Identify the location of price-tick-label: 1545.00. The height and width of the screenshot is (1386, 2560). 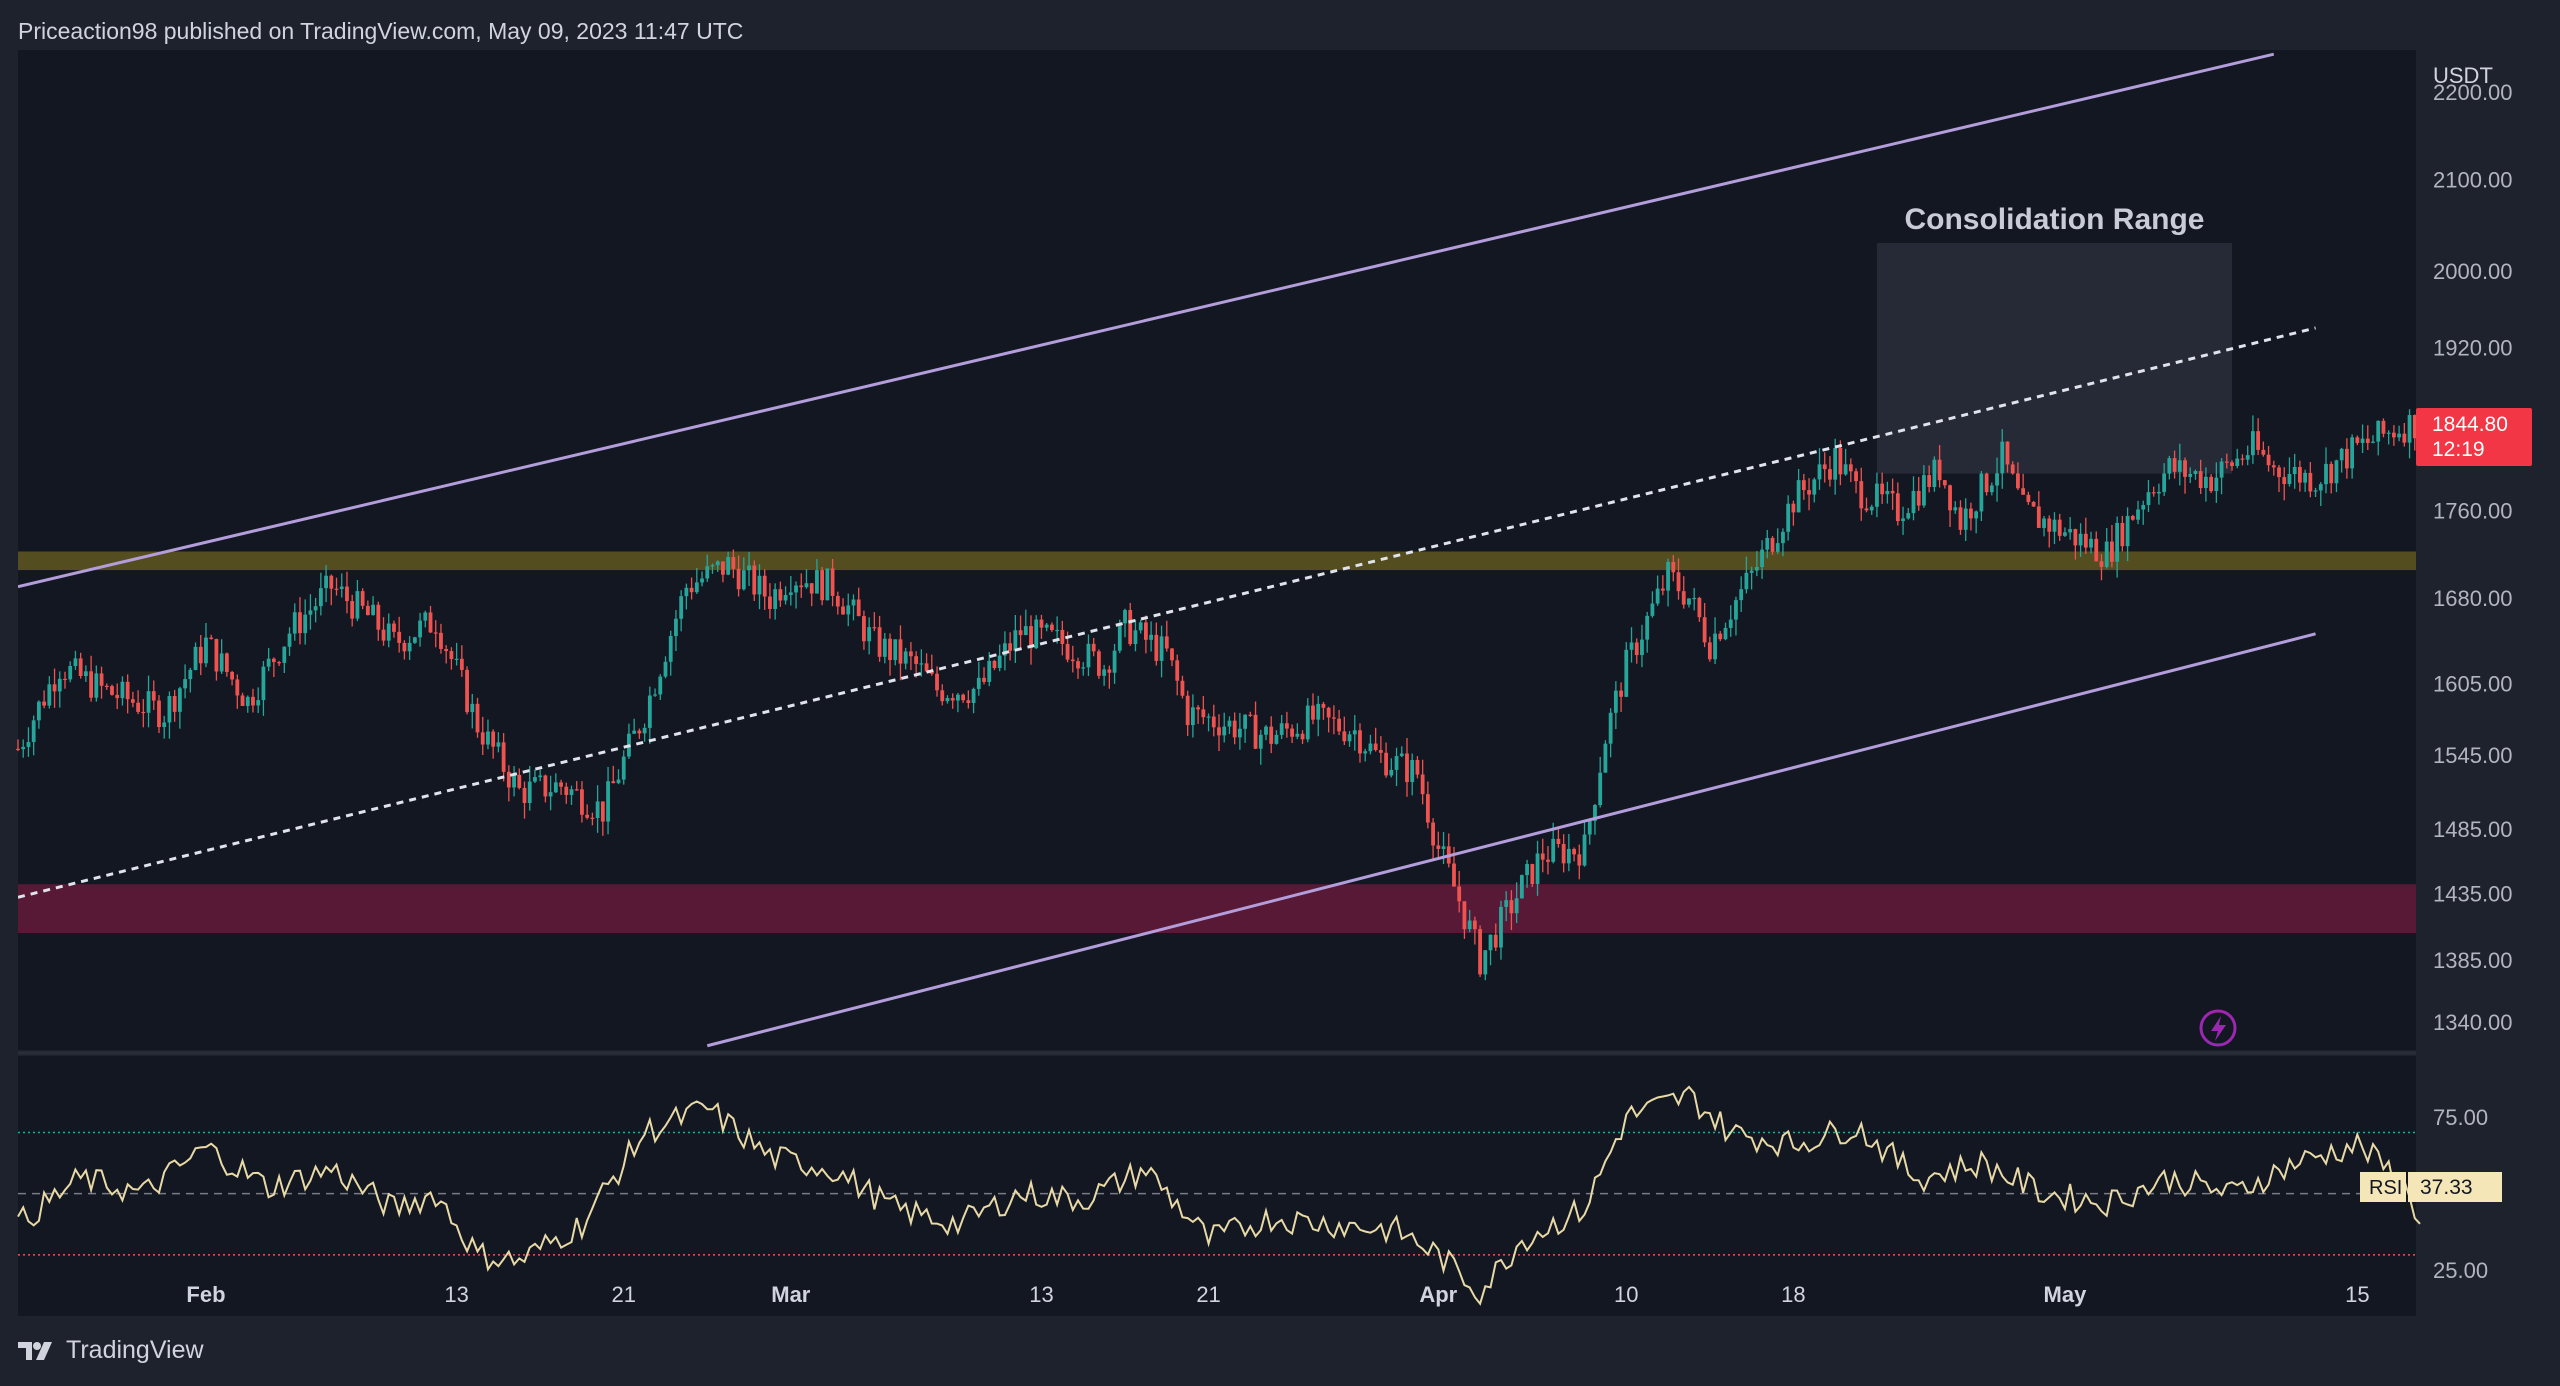
(2473, 755).